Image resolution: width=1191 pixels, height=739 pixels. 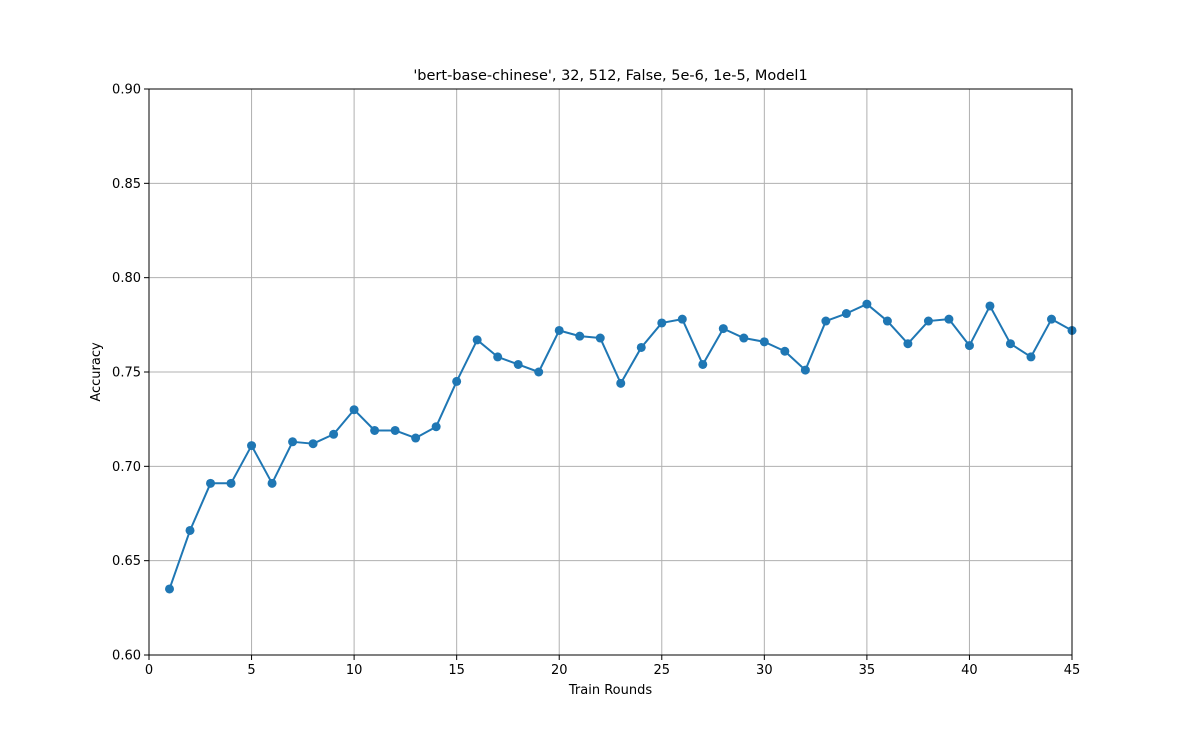 What do you see at coordinates (612, 666) in the screenshot?
I see `x-axis-ticks: 0 5 10 15 20 25 30 35 40 45` at bounding box center [612, 666].